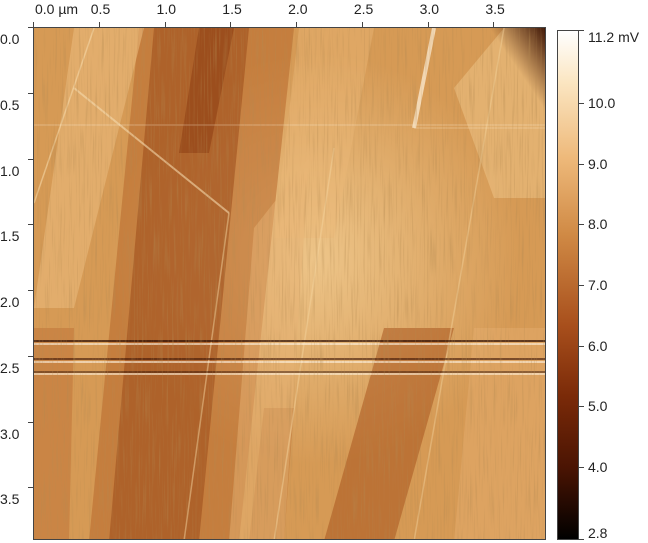 The width and height of the screenshot is (648, 543). Describe the element at coordinates (598, 345) in the screenshot. I see `colorbar-tick-label: 6.0` at that location.